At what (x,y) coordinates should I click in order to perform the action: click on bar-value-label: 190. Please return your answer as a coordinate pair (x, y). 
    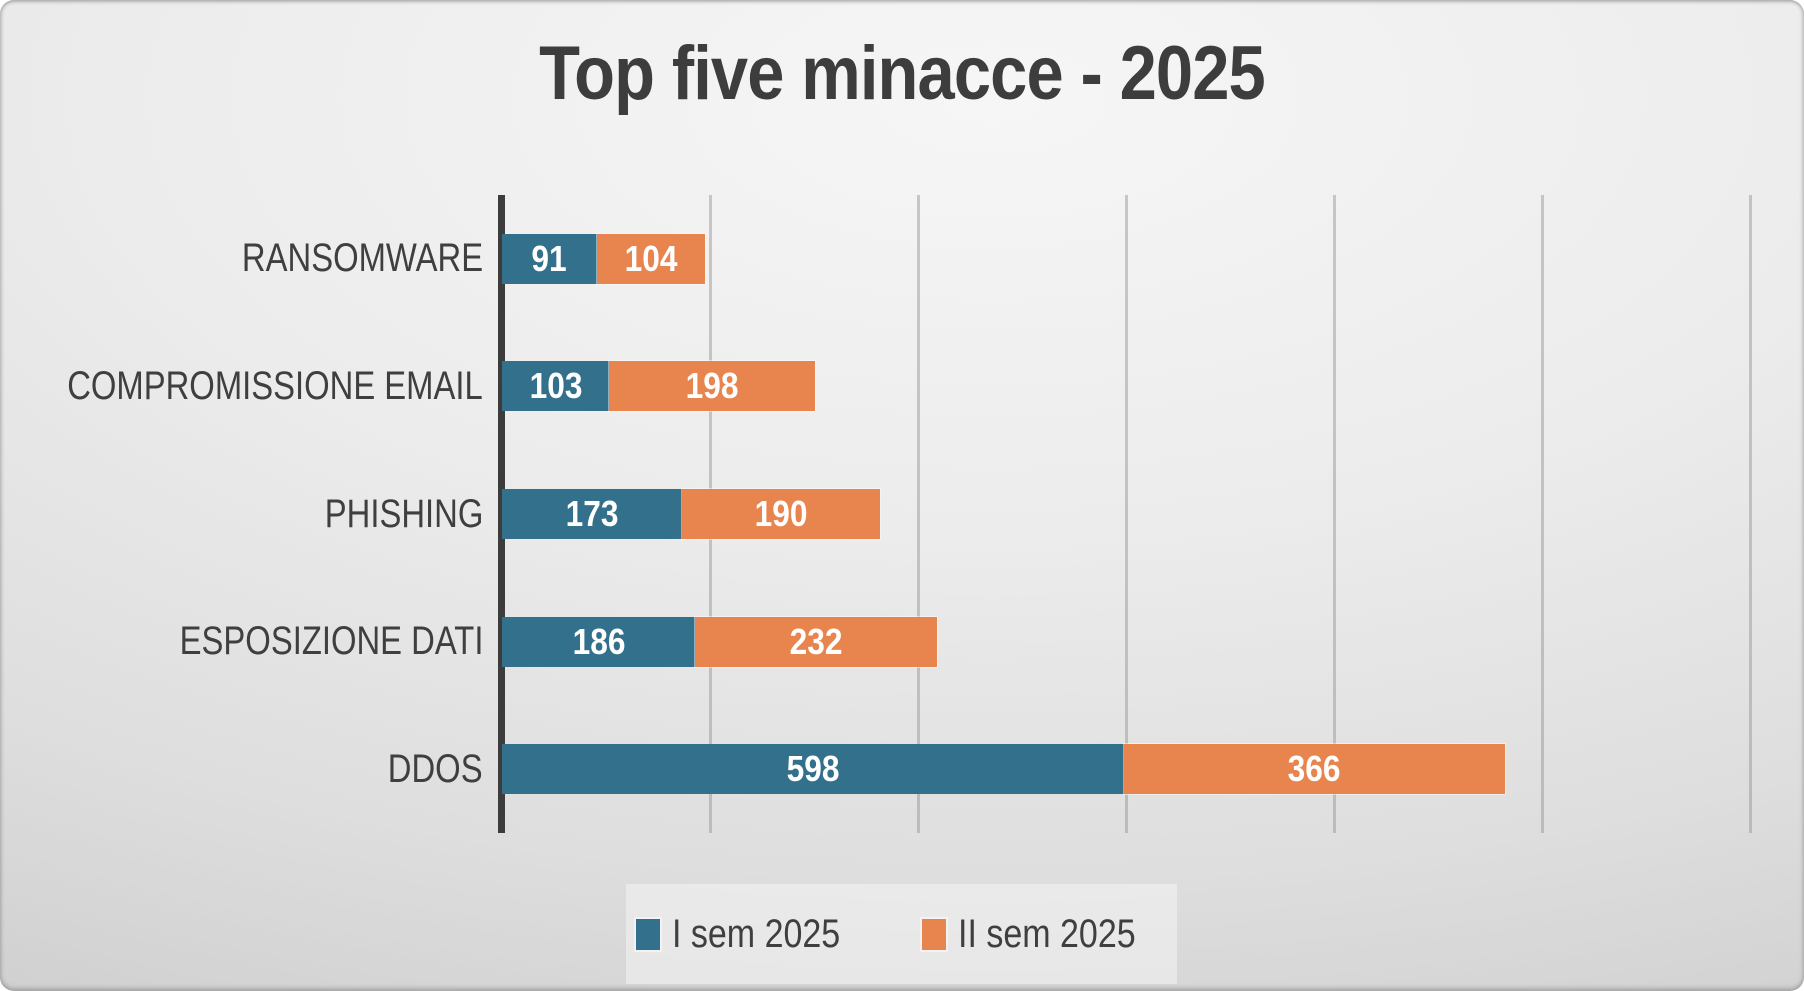
    Looking at the image, I should click on (781, 513).